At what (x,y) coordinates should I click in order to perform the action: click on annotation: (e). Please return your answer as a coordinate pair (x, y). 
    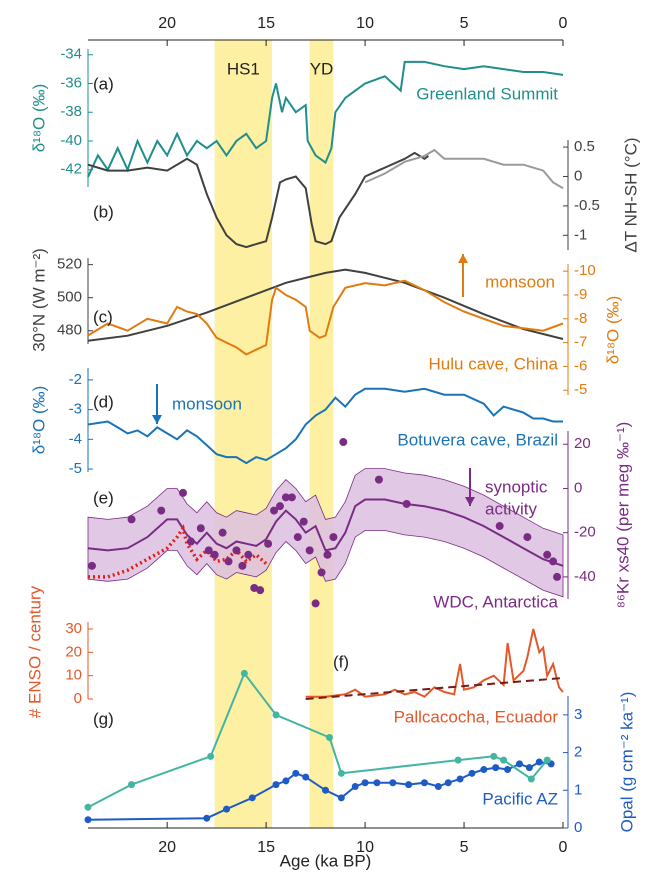
    Looking at the image, I should click on (103, 497).